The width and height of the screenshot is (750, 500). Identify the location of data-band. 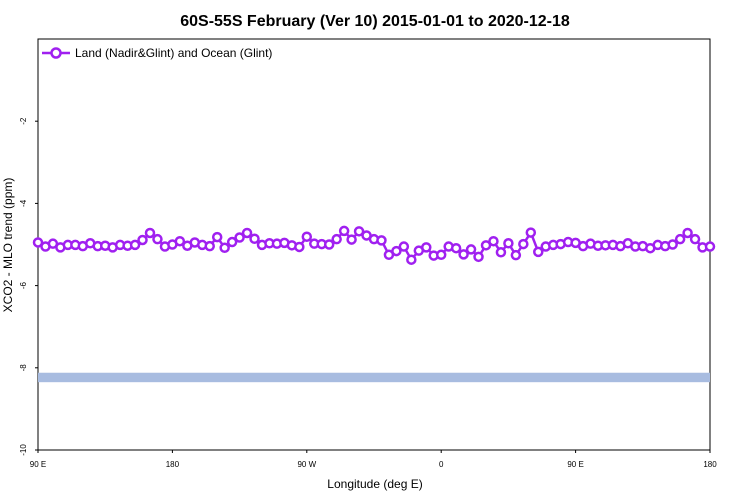
(374, 377).